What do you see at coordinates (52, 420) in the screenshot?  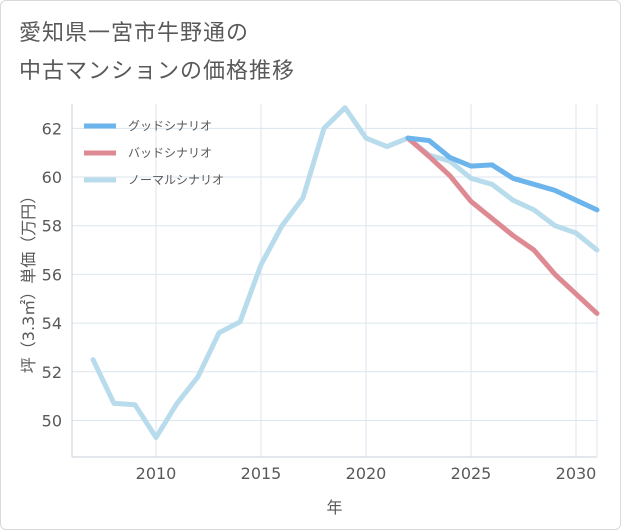 I see `y-tick-label-50: 50` at bounding box center [52, 420].